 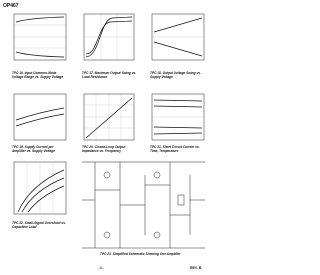 I want to click on schematic, so click(x=143, y=205).